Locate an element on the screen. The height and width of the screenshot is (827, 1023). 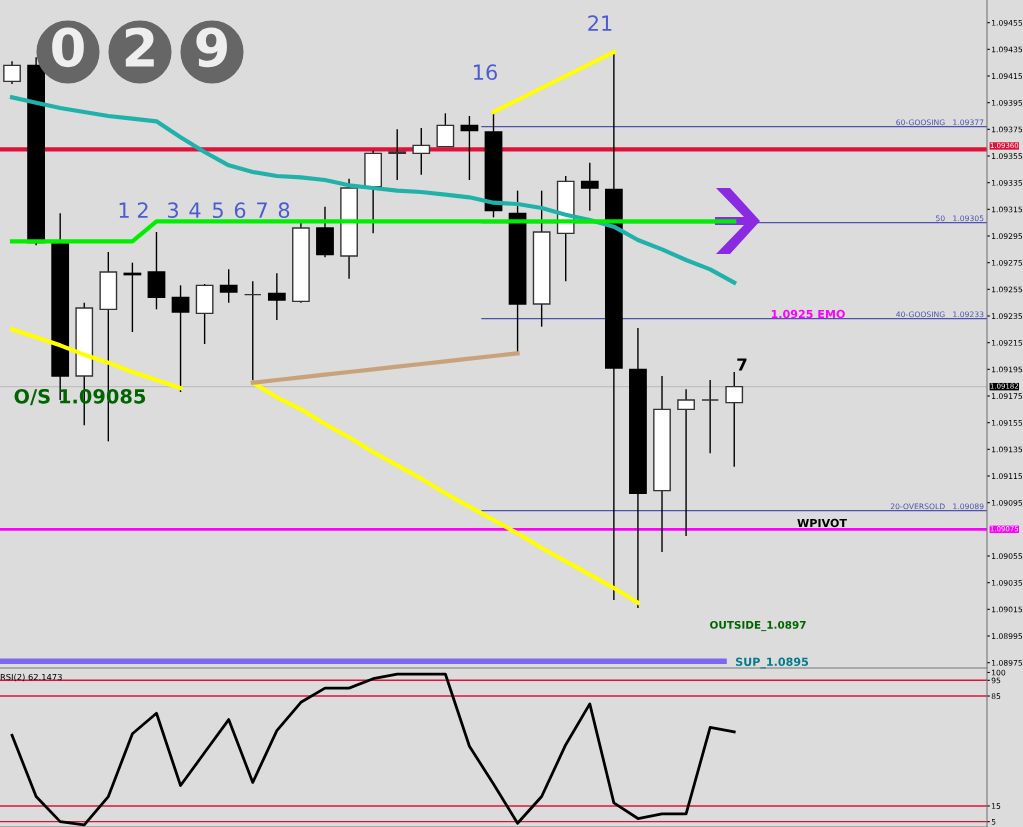
annotation: 1.0925 EMO is located at coordinates (808, 314).